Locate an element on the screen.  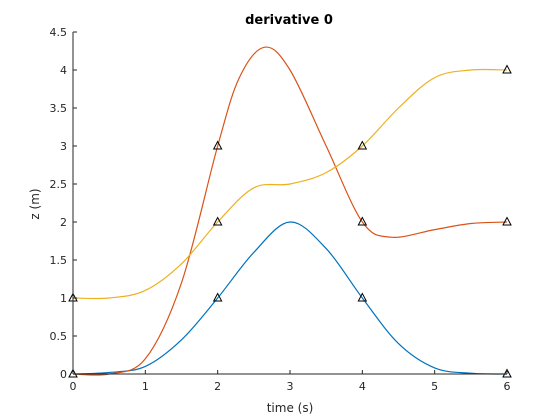
y-axis-label: z (m) is located at coordinates (35, 203).